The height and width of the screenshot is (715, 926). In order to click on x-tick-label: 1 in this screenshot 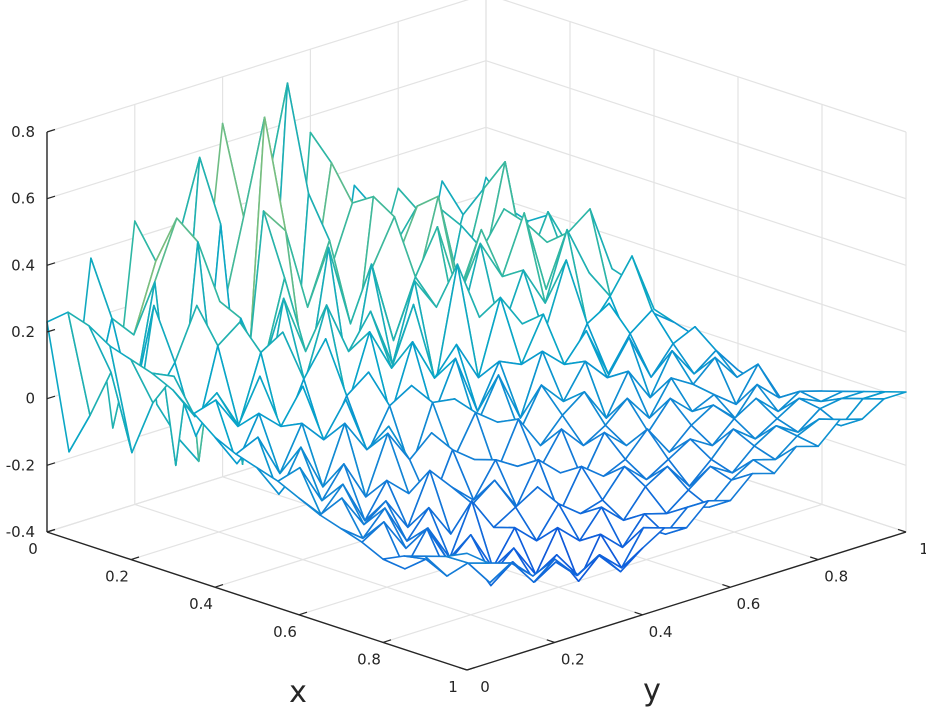, I will do `click(453, 687)`.